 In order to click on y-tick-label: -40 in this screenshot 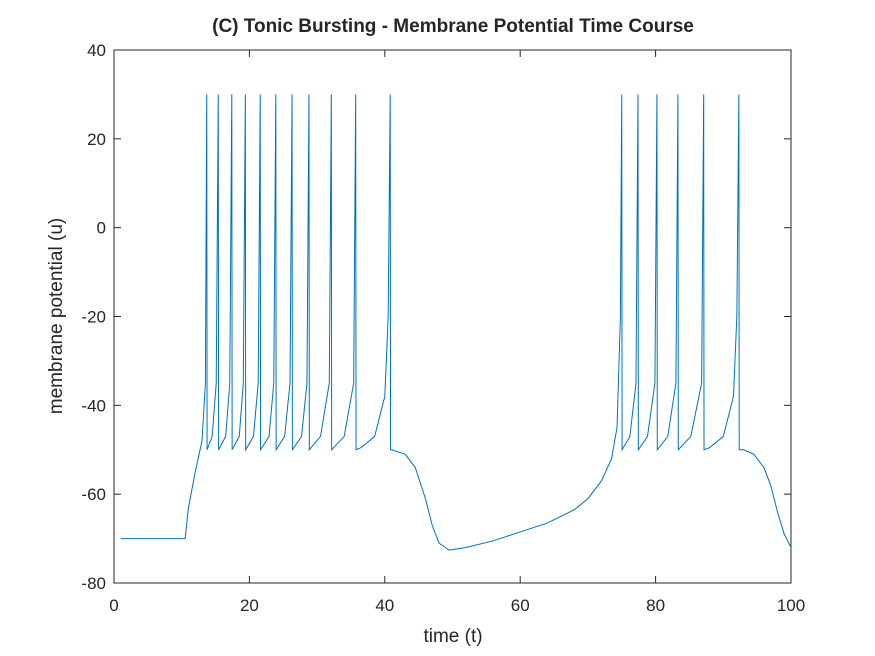, I will do `click(93, 405)`.